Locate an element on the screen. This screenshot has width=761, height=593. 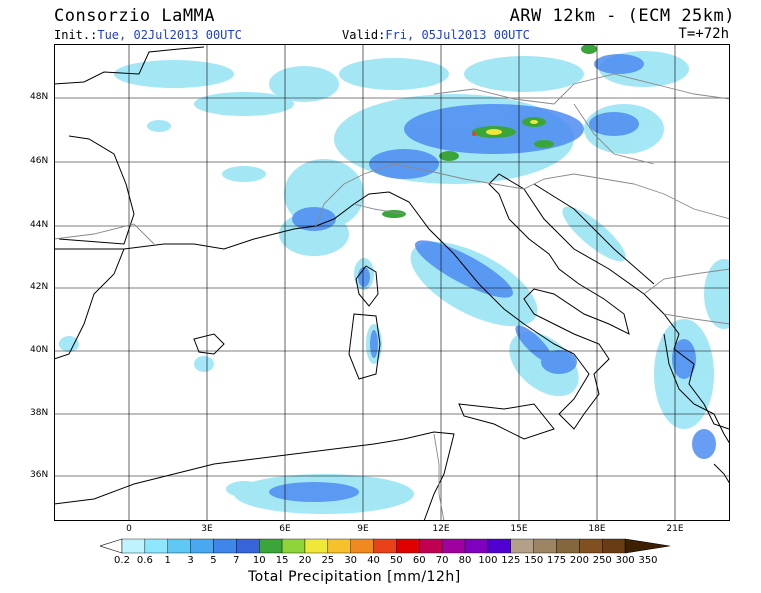
precip-peak is located at coordinates (474, 134).